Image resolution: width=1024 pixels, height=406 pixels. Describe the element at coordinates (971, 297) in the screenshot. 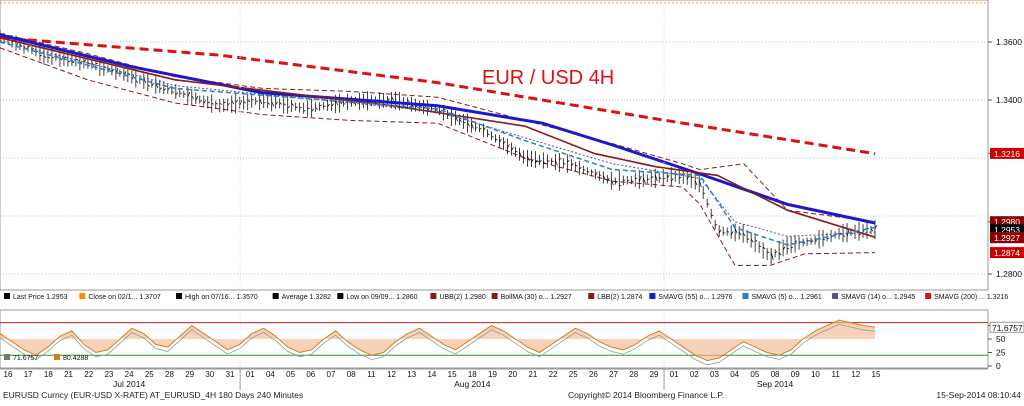

I see `legend-entry: SMAVG (200) ... 1.3216` at that location.